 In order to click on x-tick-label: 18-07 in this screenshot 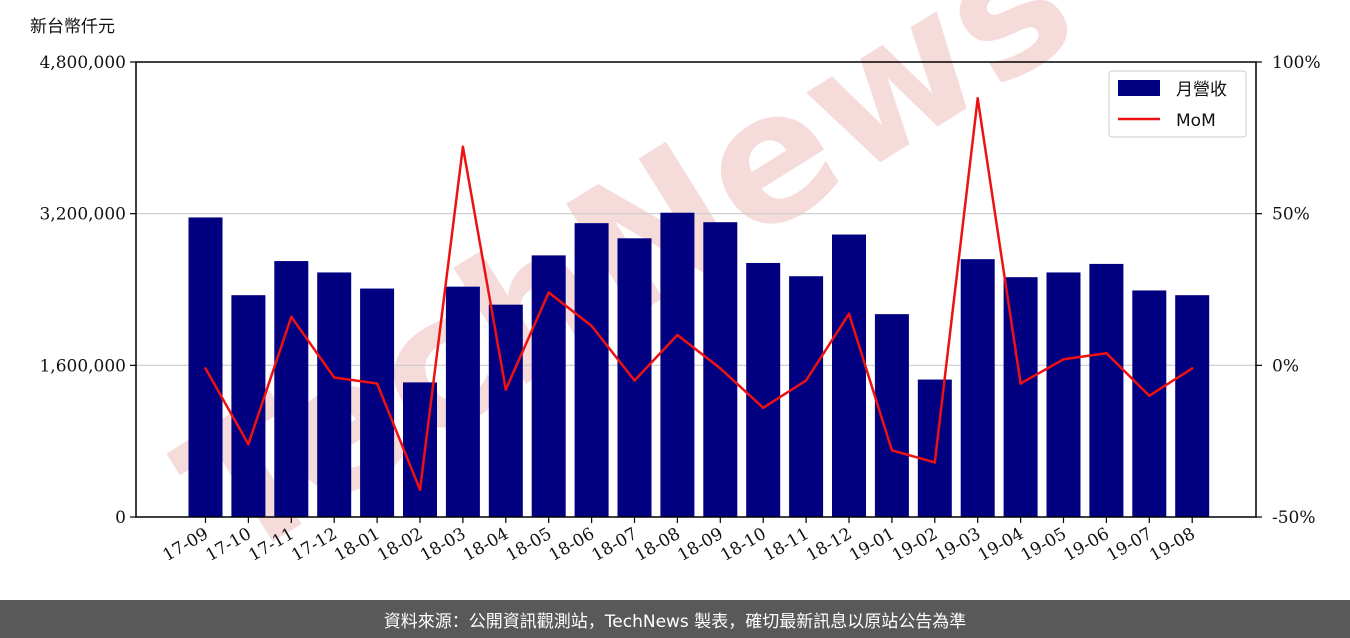, I will do `click(615, 545)`.